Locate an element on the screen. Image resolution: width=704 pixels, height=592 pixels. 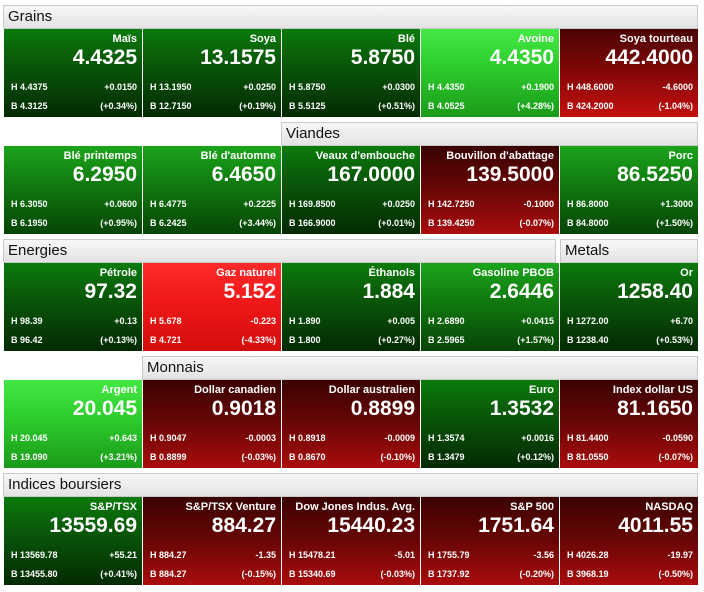
tile-low: B 2.5965 is located at coordinates (446, 340).